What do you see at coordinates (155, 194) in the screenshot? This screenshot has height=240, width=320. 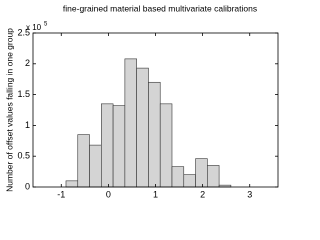 I see `x-tick-label: 1` at bounding box center [155, 194].